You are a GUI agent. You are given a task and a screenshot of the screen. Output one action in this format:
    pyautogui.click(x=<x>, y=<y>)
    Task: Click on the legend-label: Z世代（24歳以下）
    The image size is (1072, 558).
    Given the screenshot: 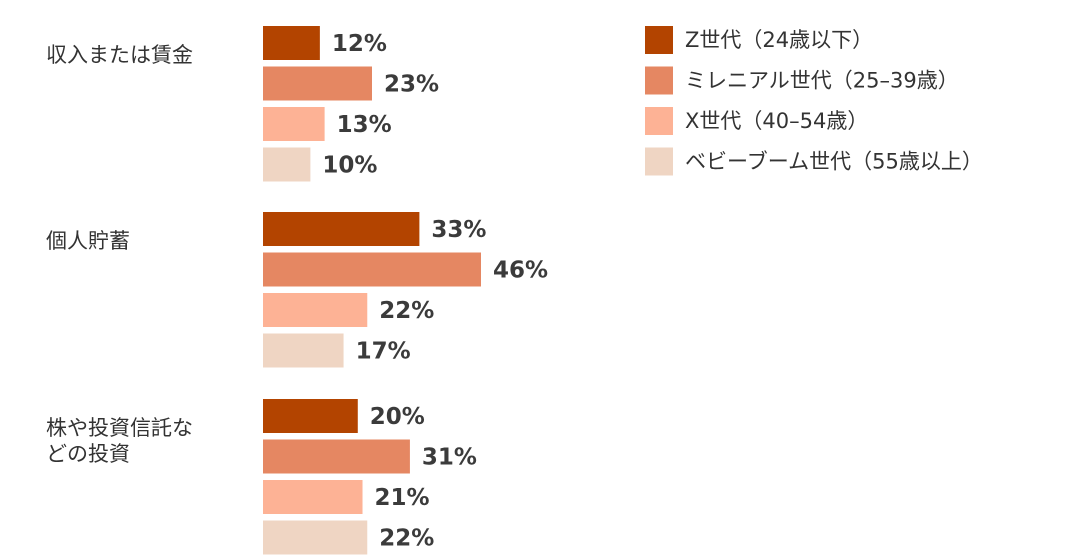 What is the action you would take?
    pyautogui.click(x=779, y=40)
    